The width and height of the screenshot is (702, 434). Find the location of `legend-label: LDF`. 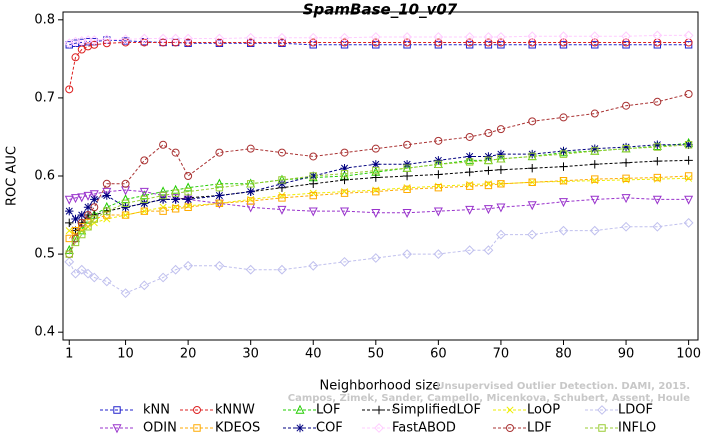

legend-label: LDF is located at coordinates (539, 427).